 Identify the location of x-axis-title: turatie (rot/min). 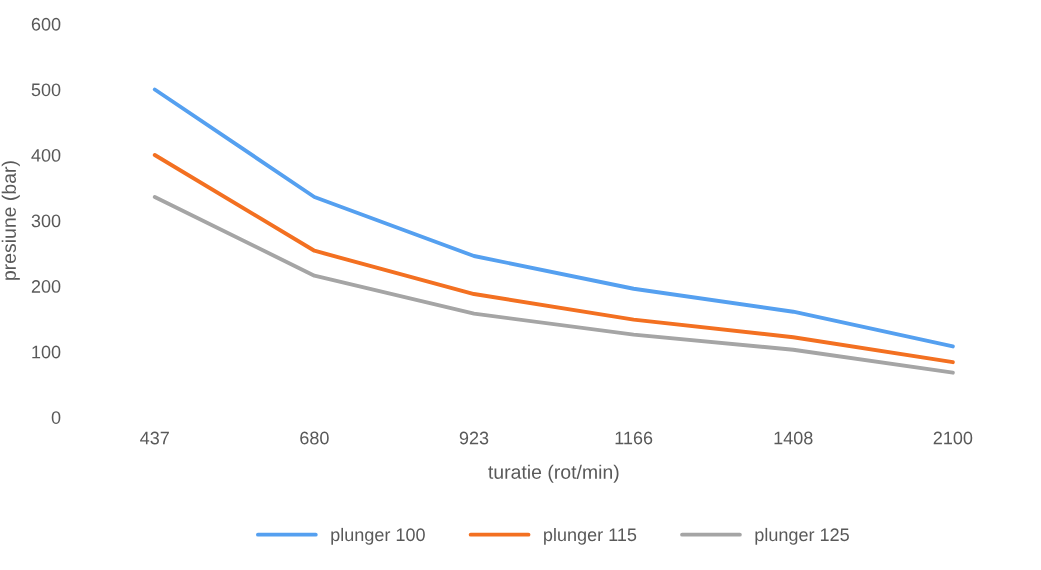
(553, 473).